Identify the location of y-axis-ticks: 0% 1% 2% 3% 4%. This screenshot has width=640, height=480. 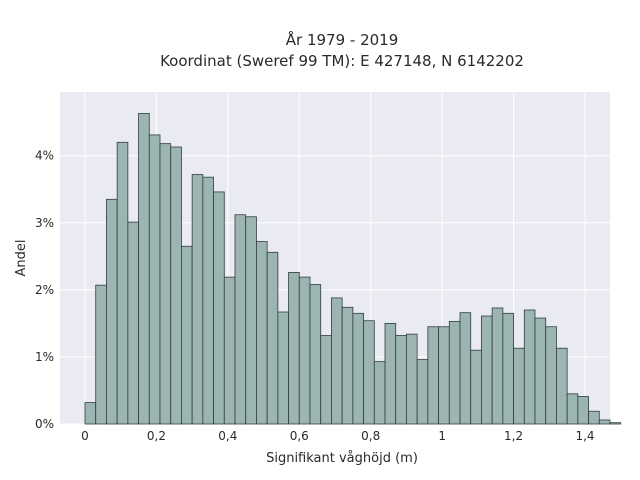
(44, 290).